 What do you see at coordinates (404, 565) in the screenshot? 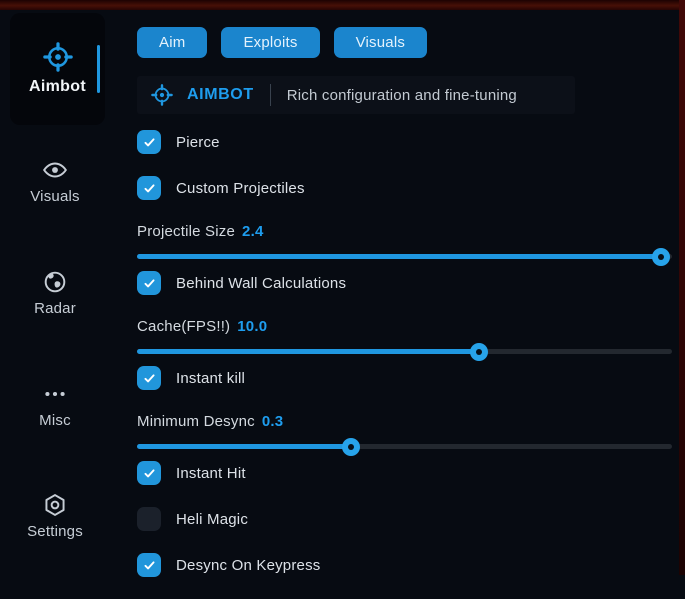
I see `checkbox-row-desync-on-keypress: Desync On Keypress` at bounding box center [404, 565].